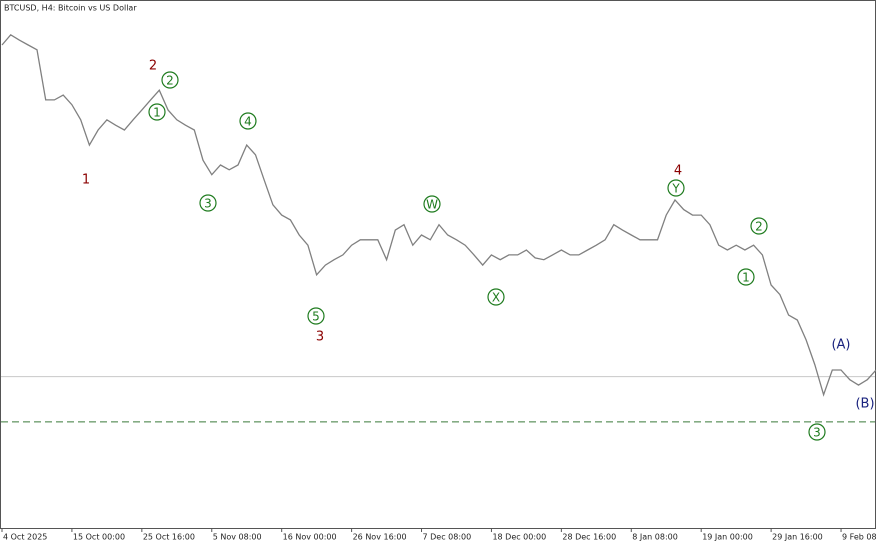 The height and width of the screenshot is (545, 876). I want to click on wave-label: 5, so click(316, 317).